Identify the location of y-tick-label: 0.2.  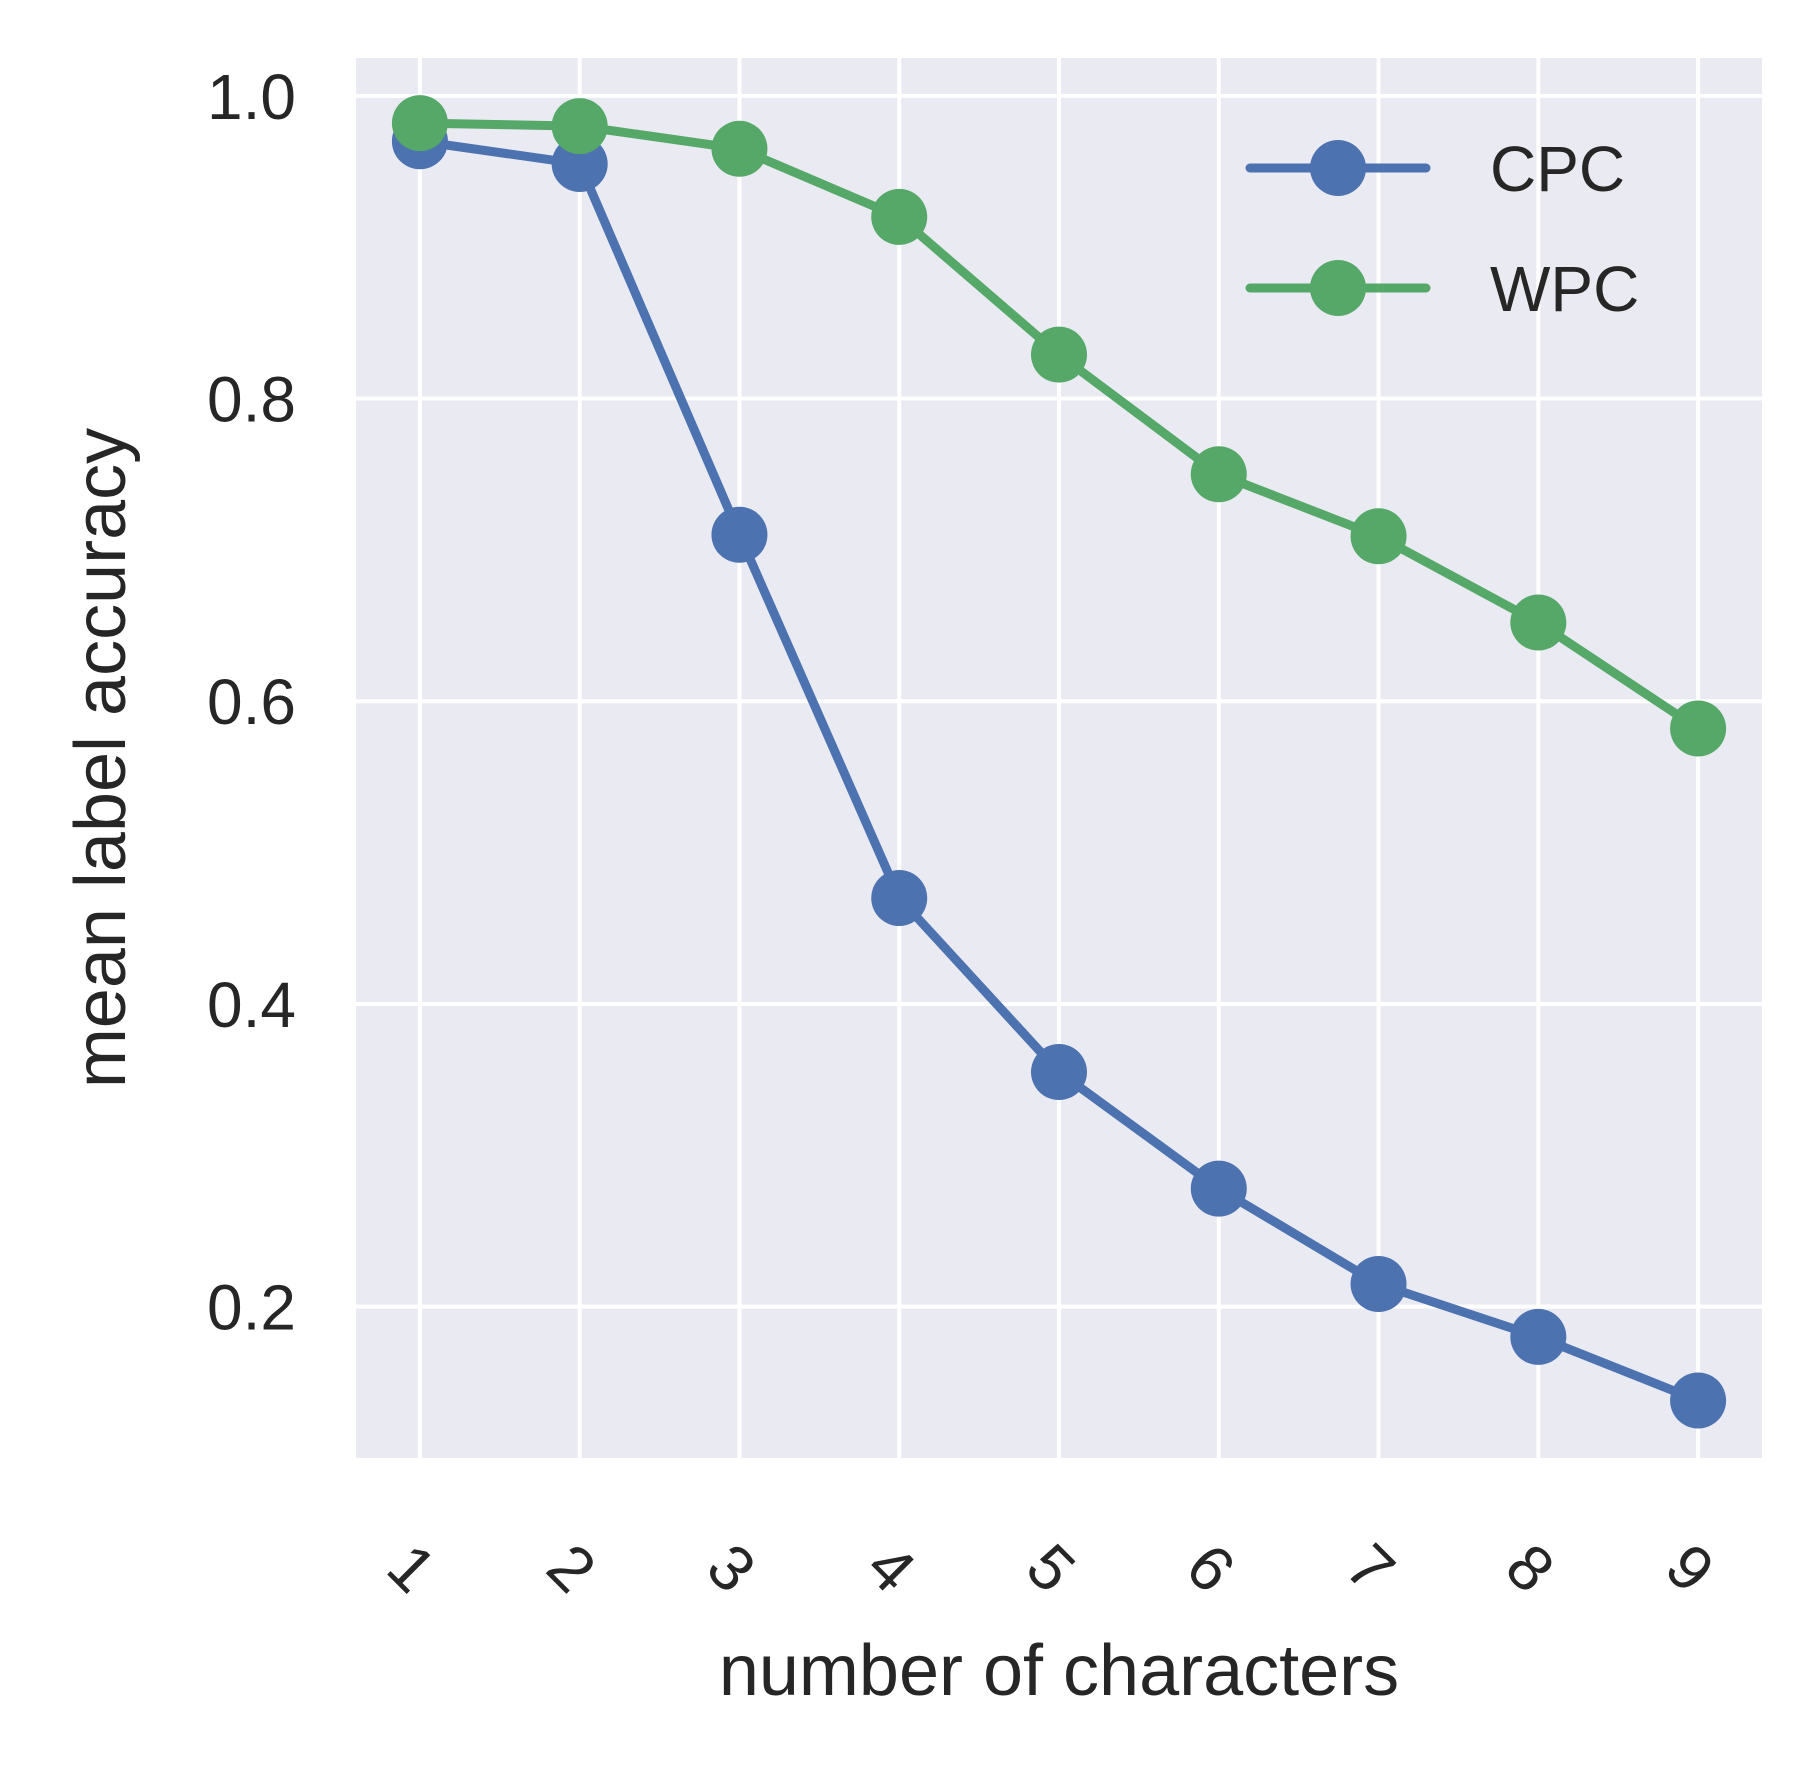
(251, 1308).